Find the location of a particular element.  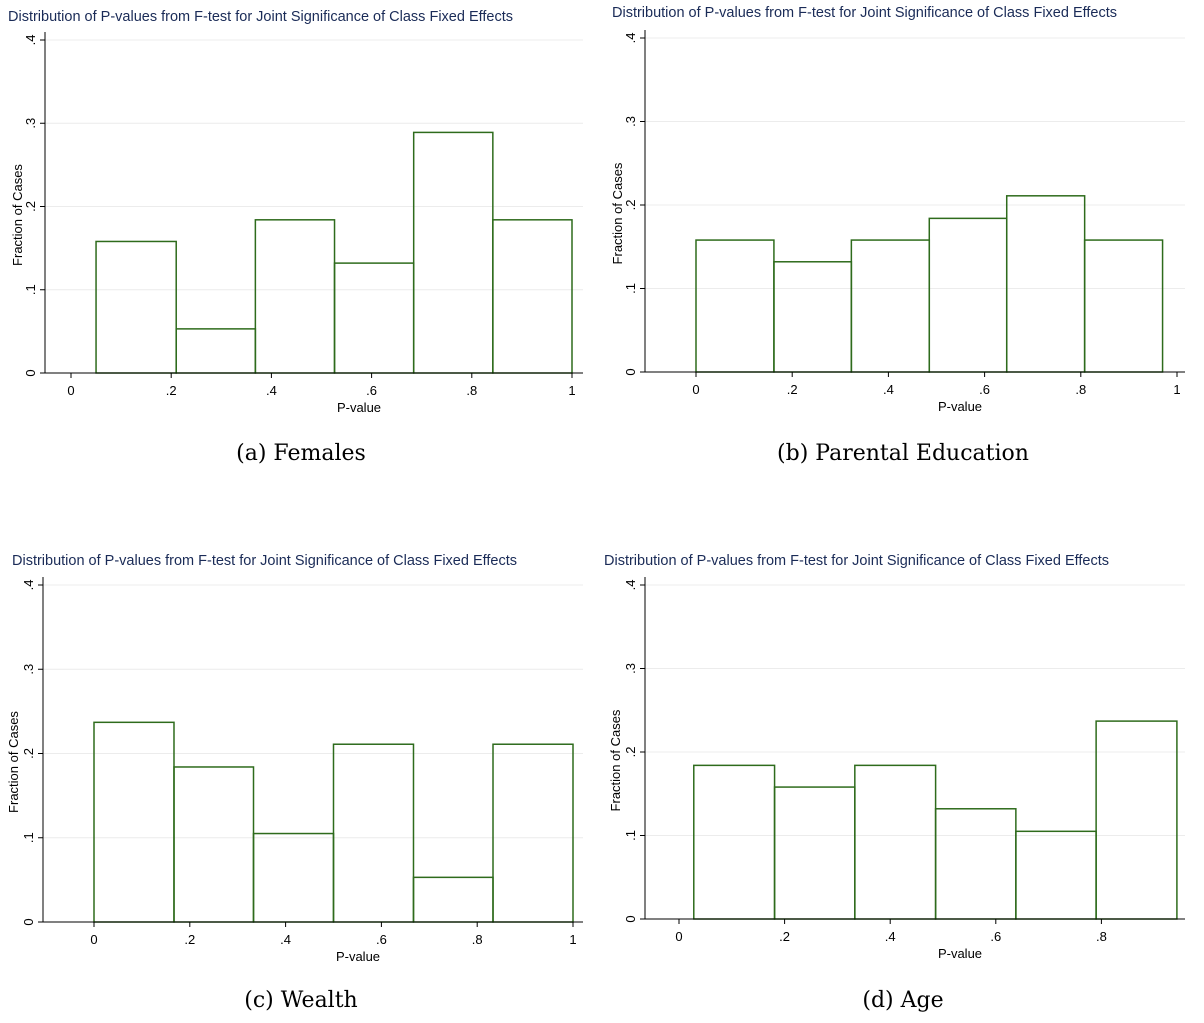

caption-age: (d) Age is located at coordinates (903, 1000).